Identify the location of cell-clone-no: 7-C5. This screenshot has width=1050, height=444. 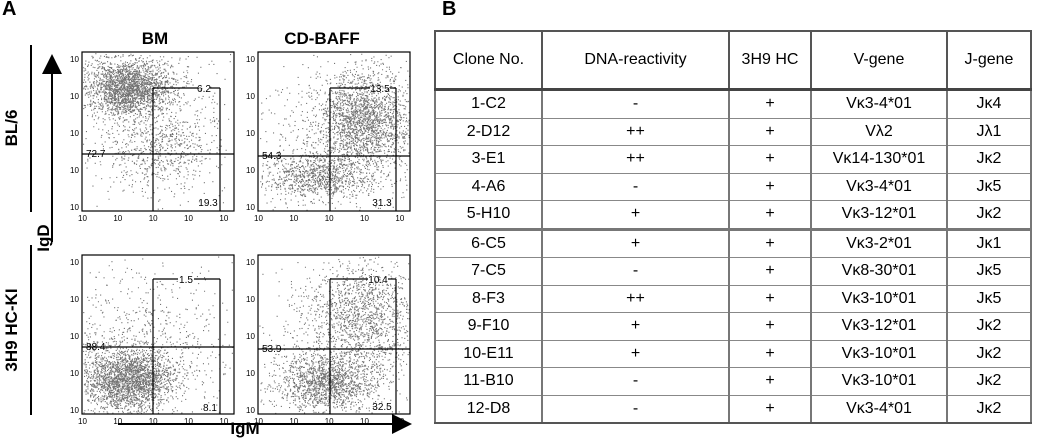
(488, 271).